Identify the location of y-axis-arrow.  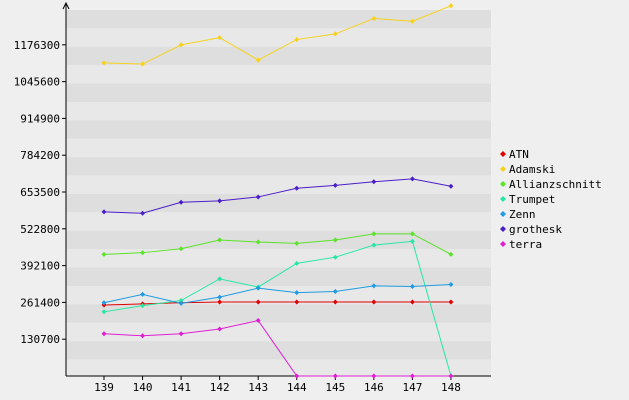
(66, 5).